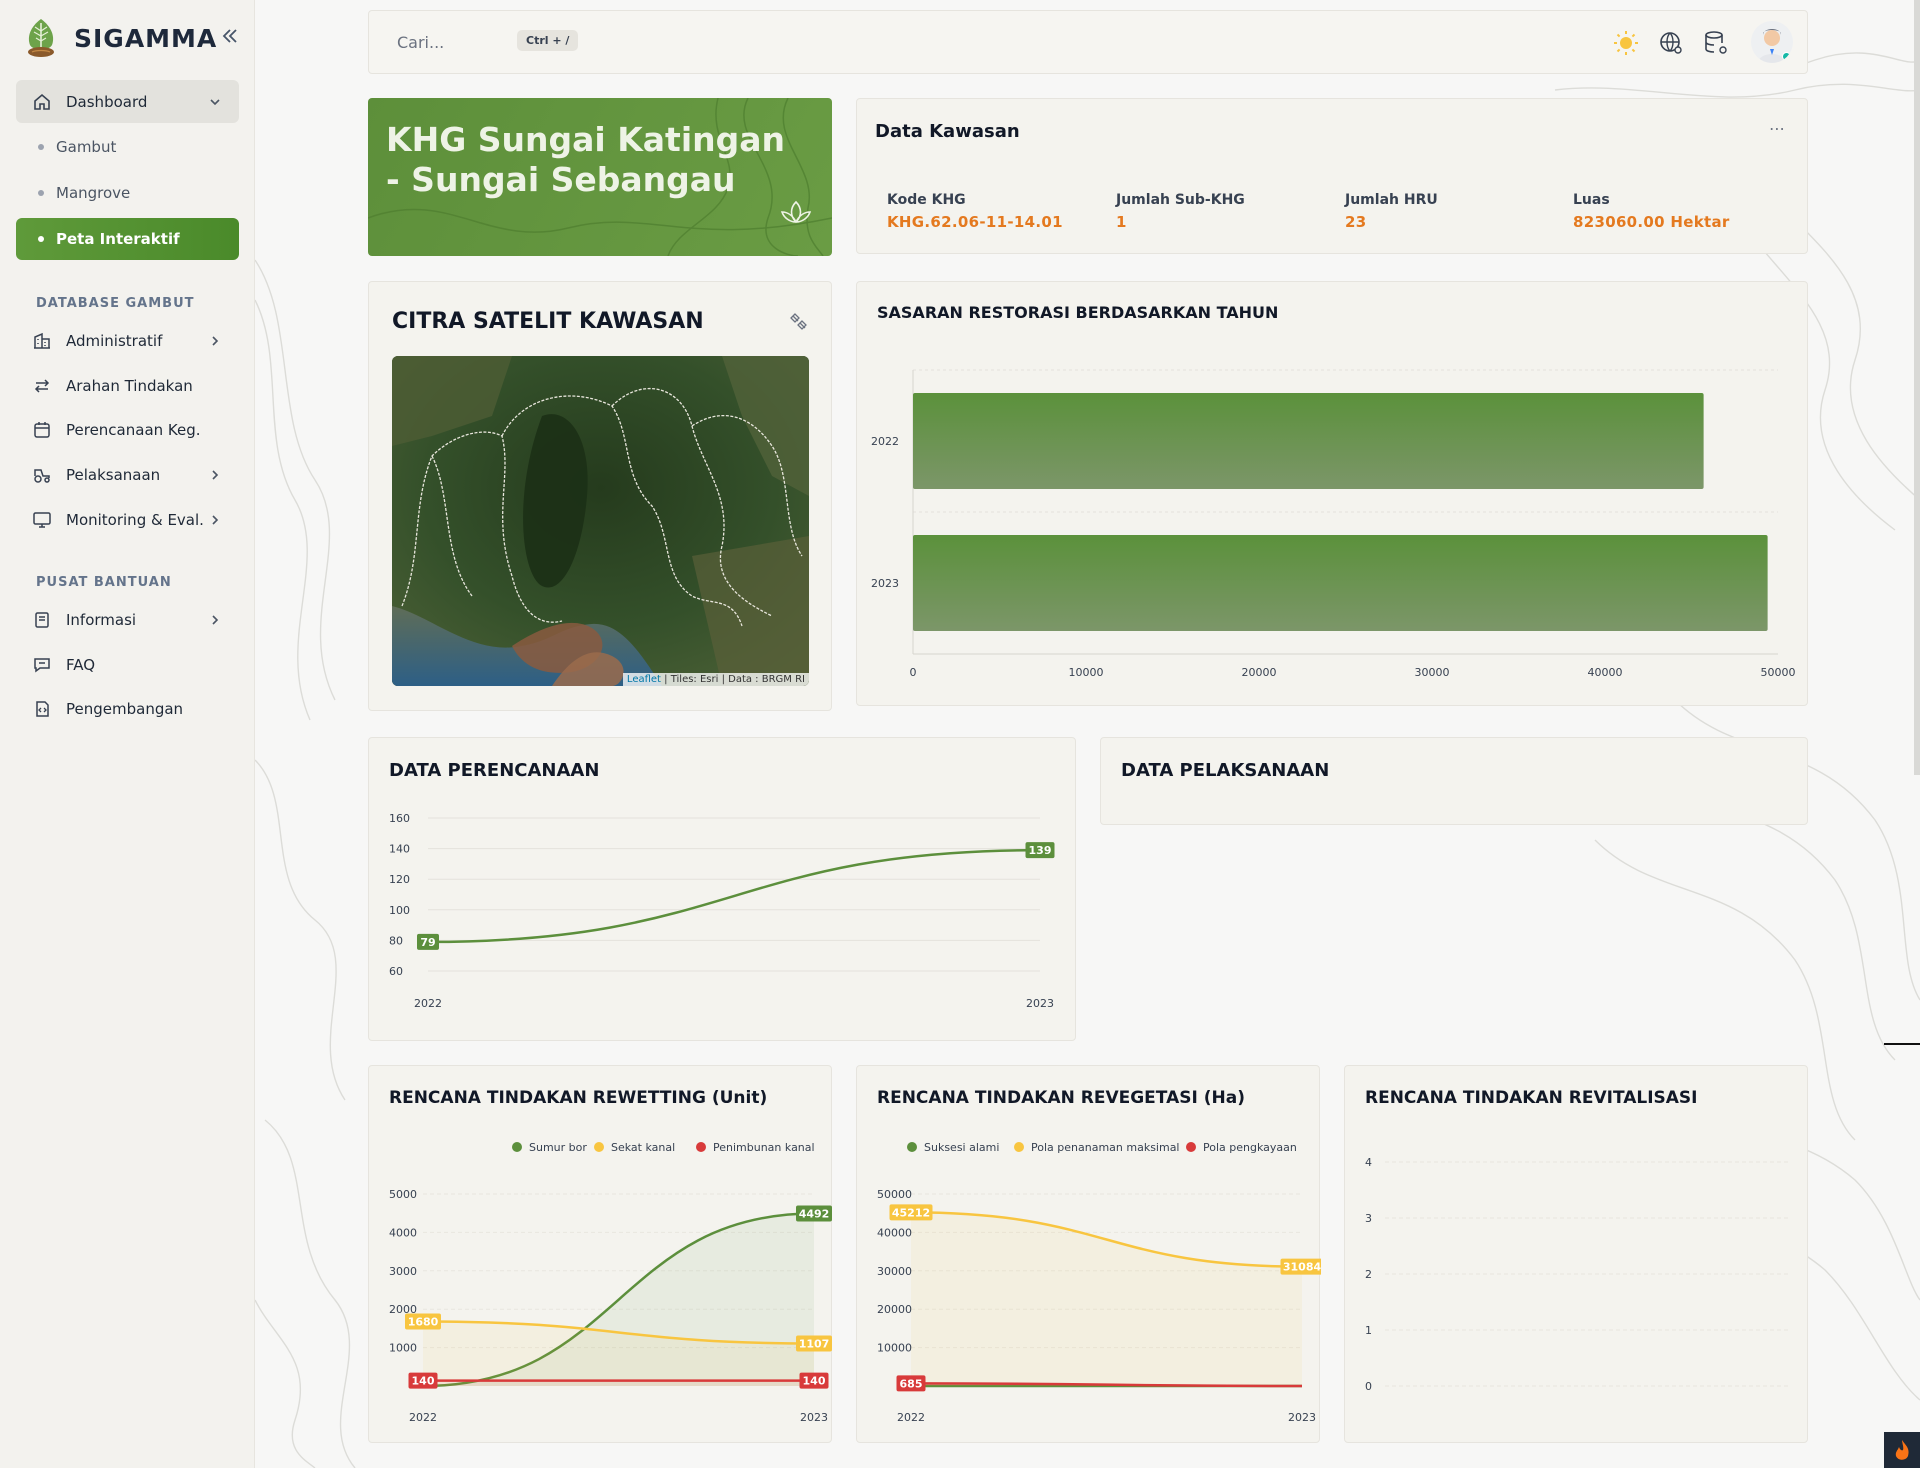  Describe the element at coordinates (913, 672) in the screenshot. I see `x-tick-label: 0` at that location.